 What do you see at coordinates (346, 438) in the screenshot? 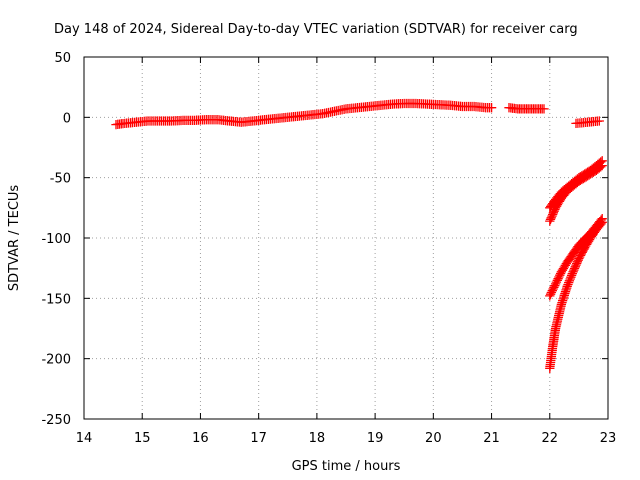
I see `x-tick-labels: 14 15 16 17 18 19 20 21 22 23` at bounding box center [346, 438].